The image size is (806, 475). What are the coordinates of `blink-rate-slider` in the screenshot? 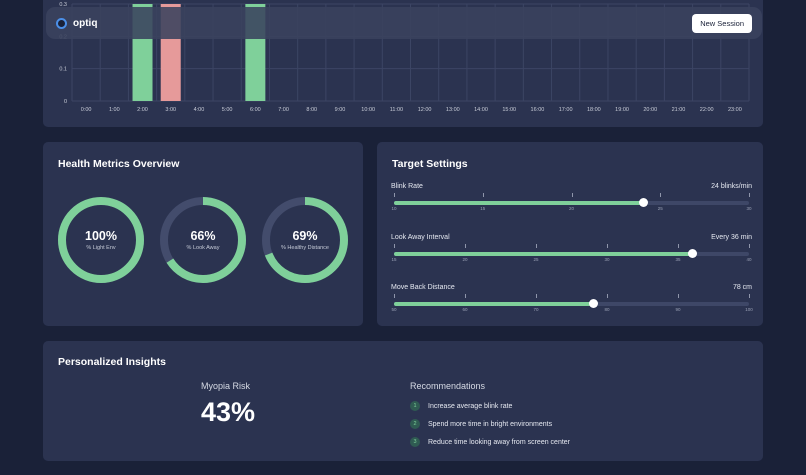 It's located at (571, 202).